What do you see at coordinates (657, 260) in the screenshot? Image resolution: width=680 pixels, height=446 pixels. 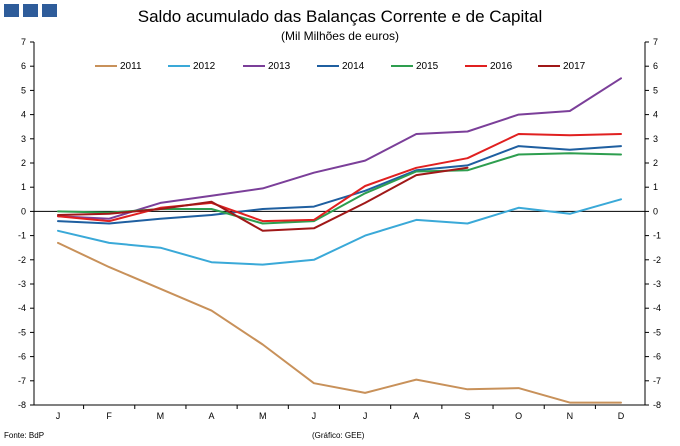 I see `y-tick-label-right: -2` at bounding box center [657, 260].